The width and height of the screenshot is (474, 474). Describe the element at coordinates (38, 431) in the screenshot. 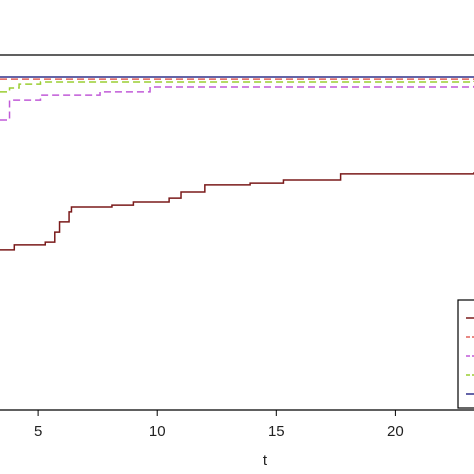

I see `x-tick-label: 5` at that location.